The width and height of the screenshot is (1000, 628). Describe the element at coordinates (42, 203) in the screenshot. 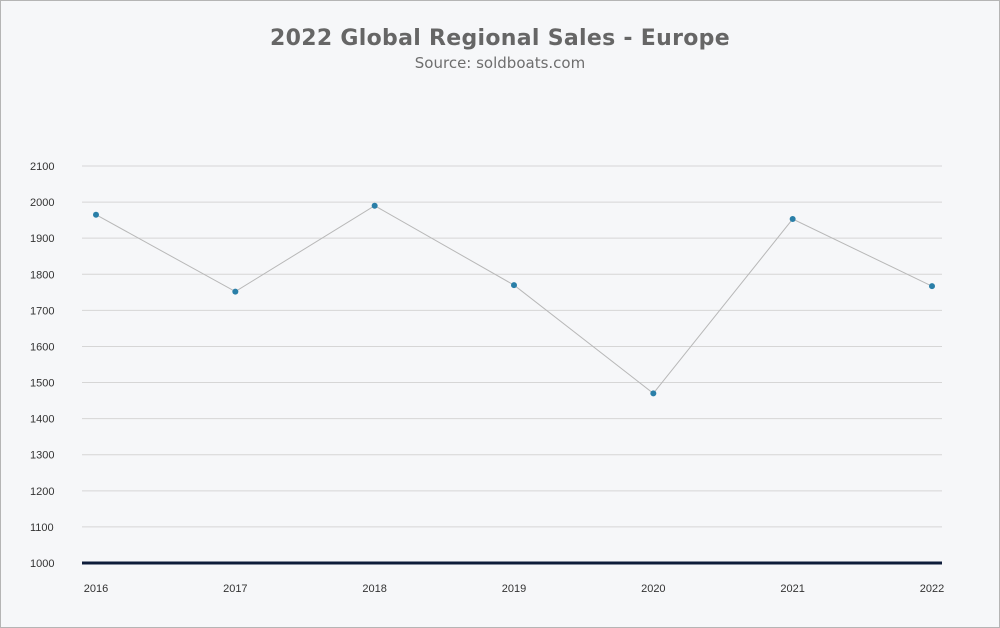

I see `y-tick-label: 2000` at that location.